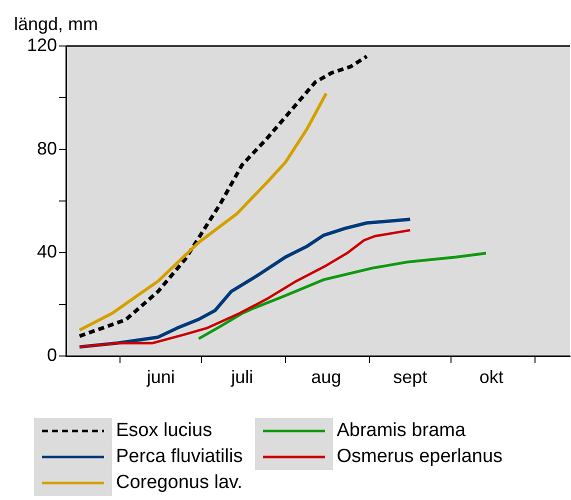  Describe the element at coordinates (491, 376) in the screenshot. I see `x-tick-label: okt` at that location.